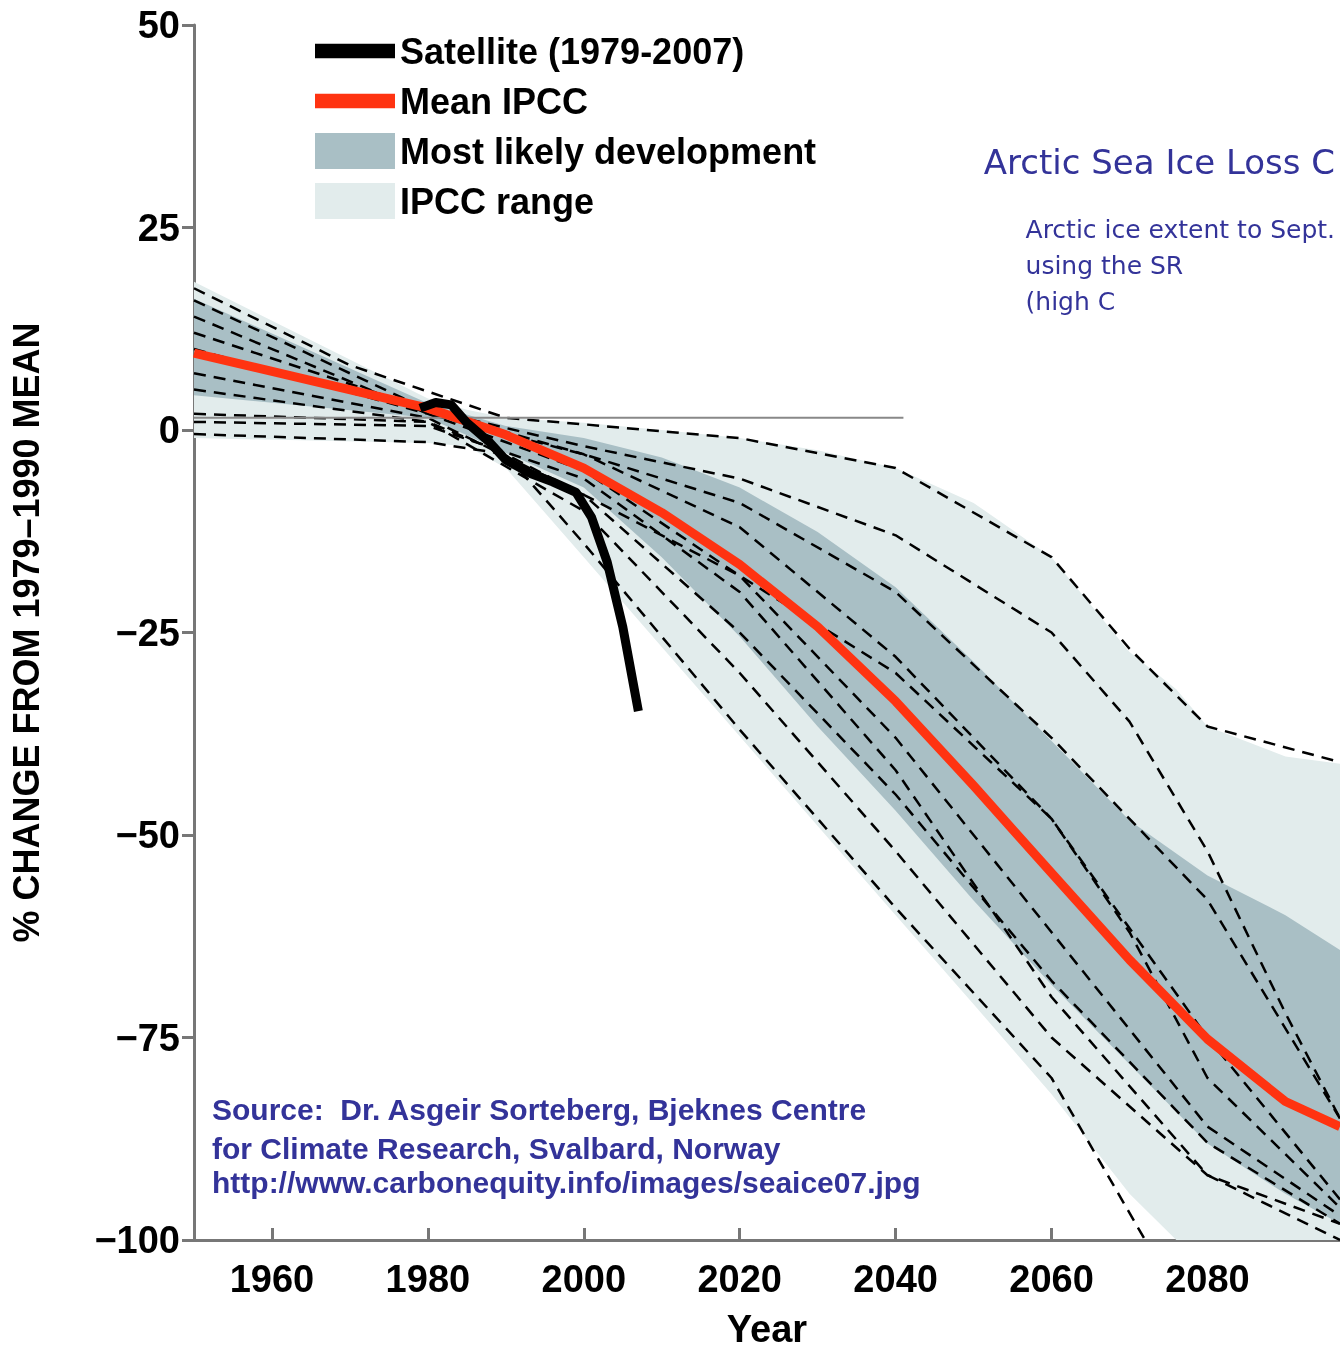  I want to click on legend-label: Satellite (1979-2007), so click(572, 51).